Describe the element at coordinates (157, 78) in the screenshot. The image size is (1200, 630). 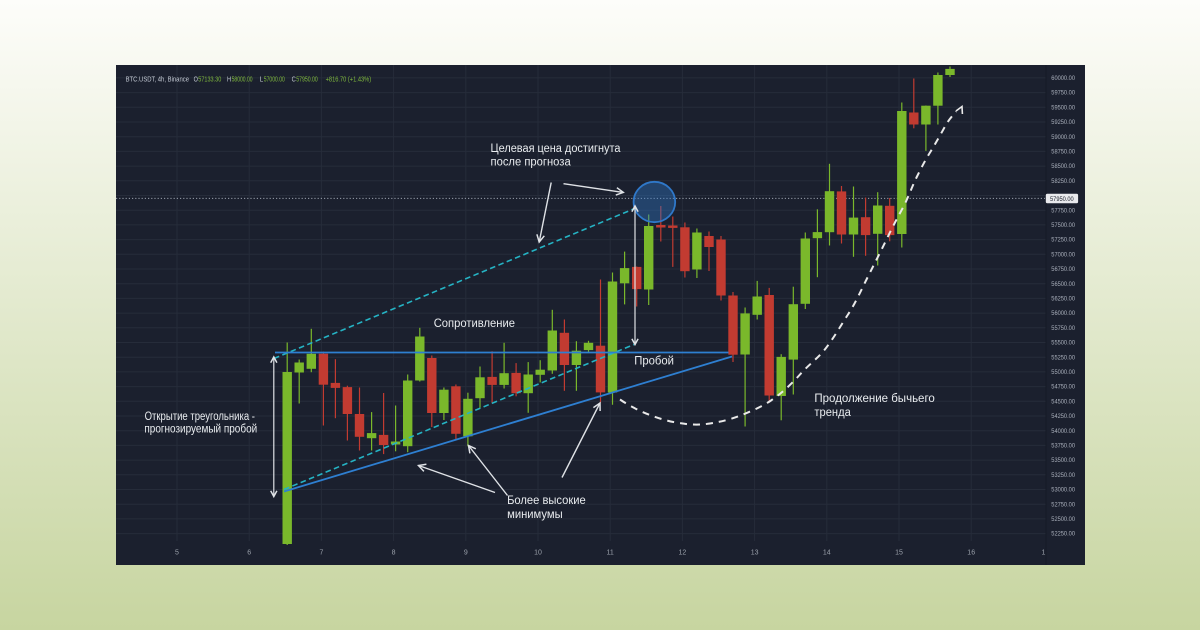
I see `svg-text: BTC.USDT, 4h, Binance` at that location.